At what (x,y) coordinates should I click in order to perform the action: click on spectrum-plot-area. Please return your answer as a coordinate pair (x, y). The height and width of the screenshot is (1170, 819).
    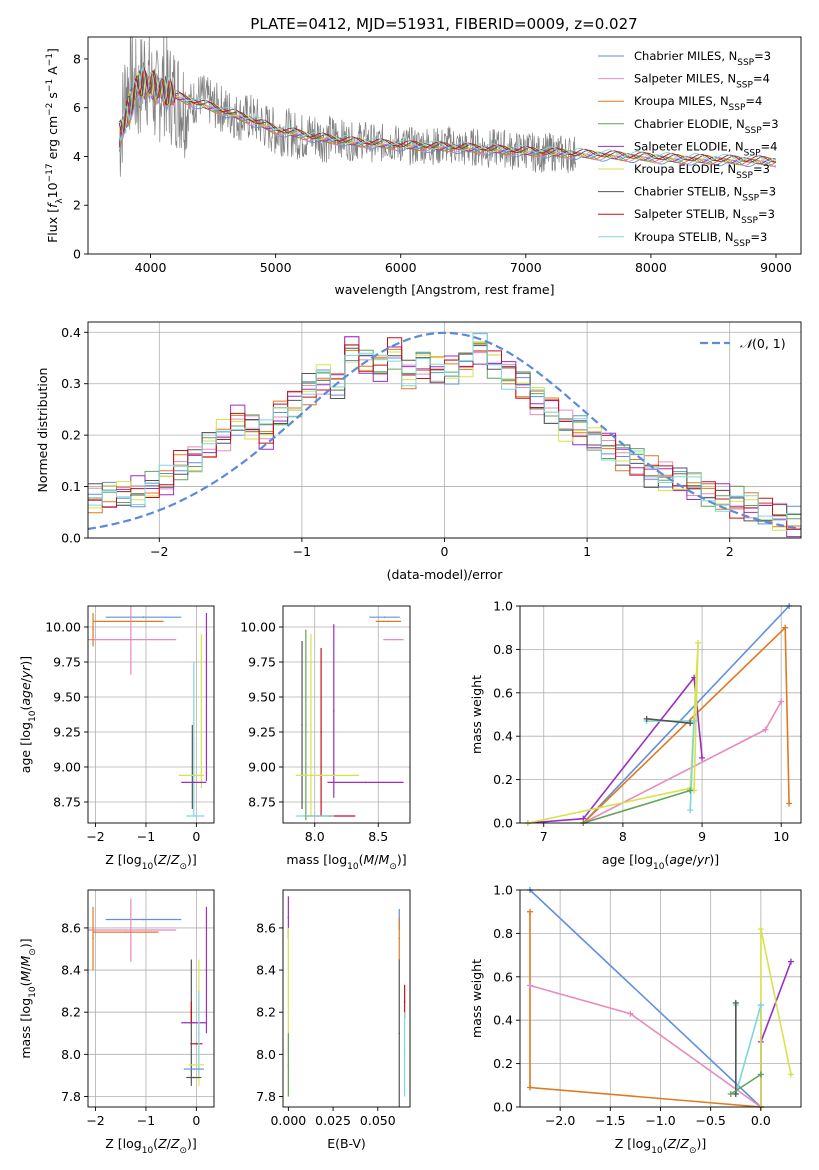
    Looking at the image, I should click on (447, 107).